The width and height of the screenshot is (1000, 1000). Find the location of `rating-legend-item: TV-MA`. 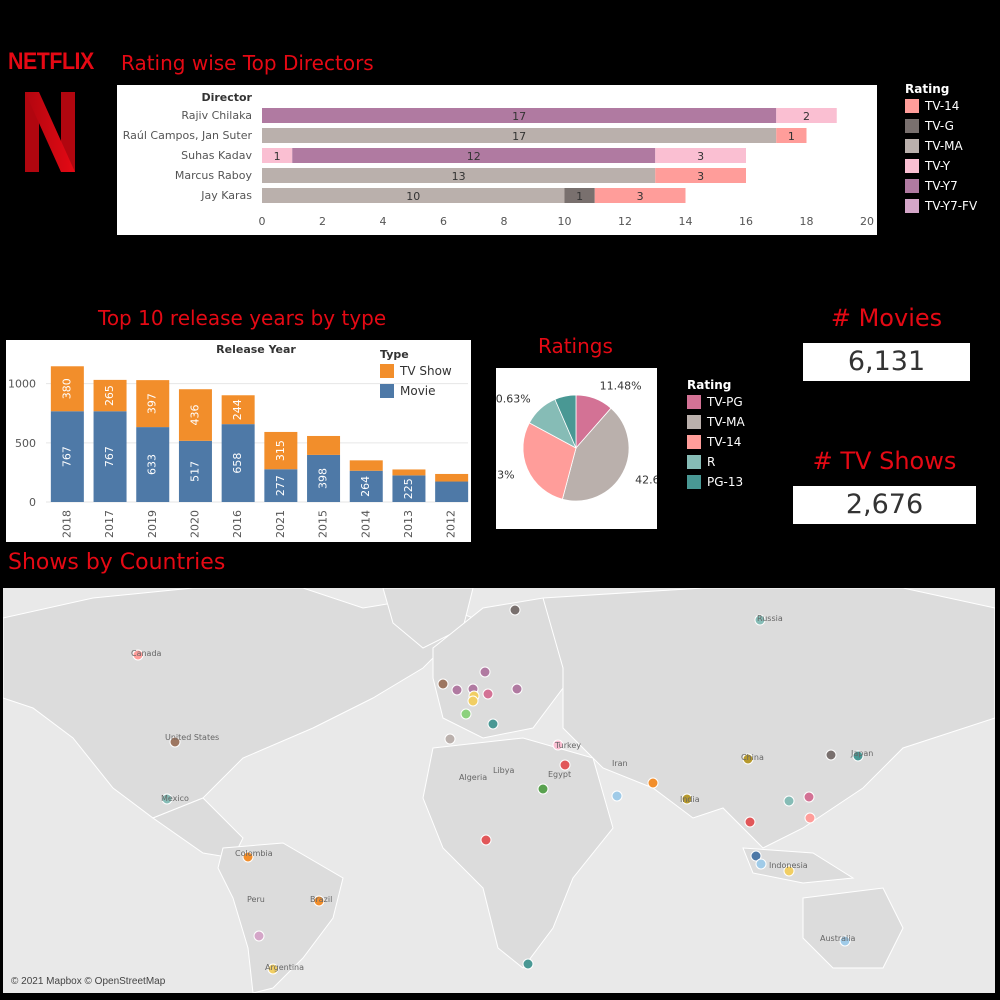

rating-legend-item: TV-MA is located at coordinates (941, 146).